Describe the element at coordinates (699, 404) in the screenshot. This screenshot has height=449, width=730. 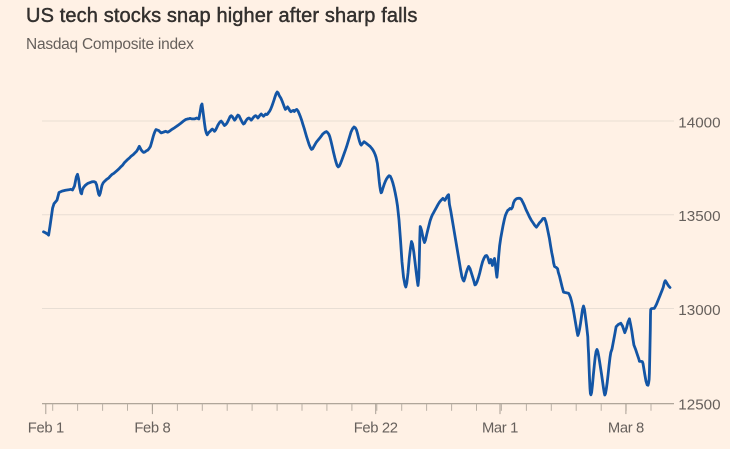
I see `svg-text: 12500` at that location.